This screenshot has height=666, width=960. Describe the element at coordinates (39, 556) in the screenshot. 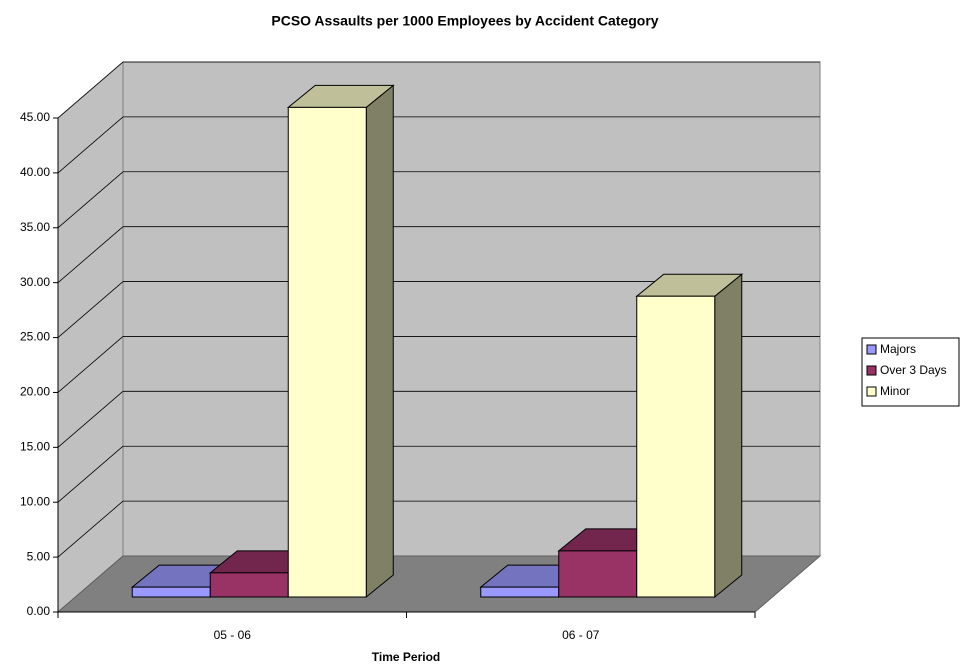

I see `y-tick-label: 5.00` at that location.